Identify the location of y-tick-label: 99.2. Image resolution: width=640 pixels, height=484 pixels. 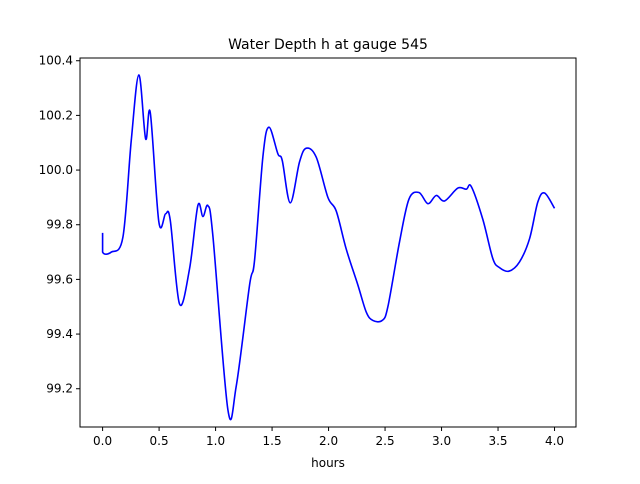
(59, 389).